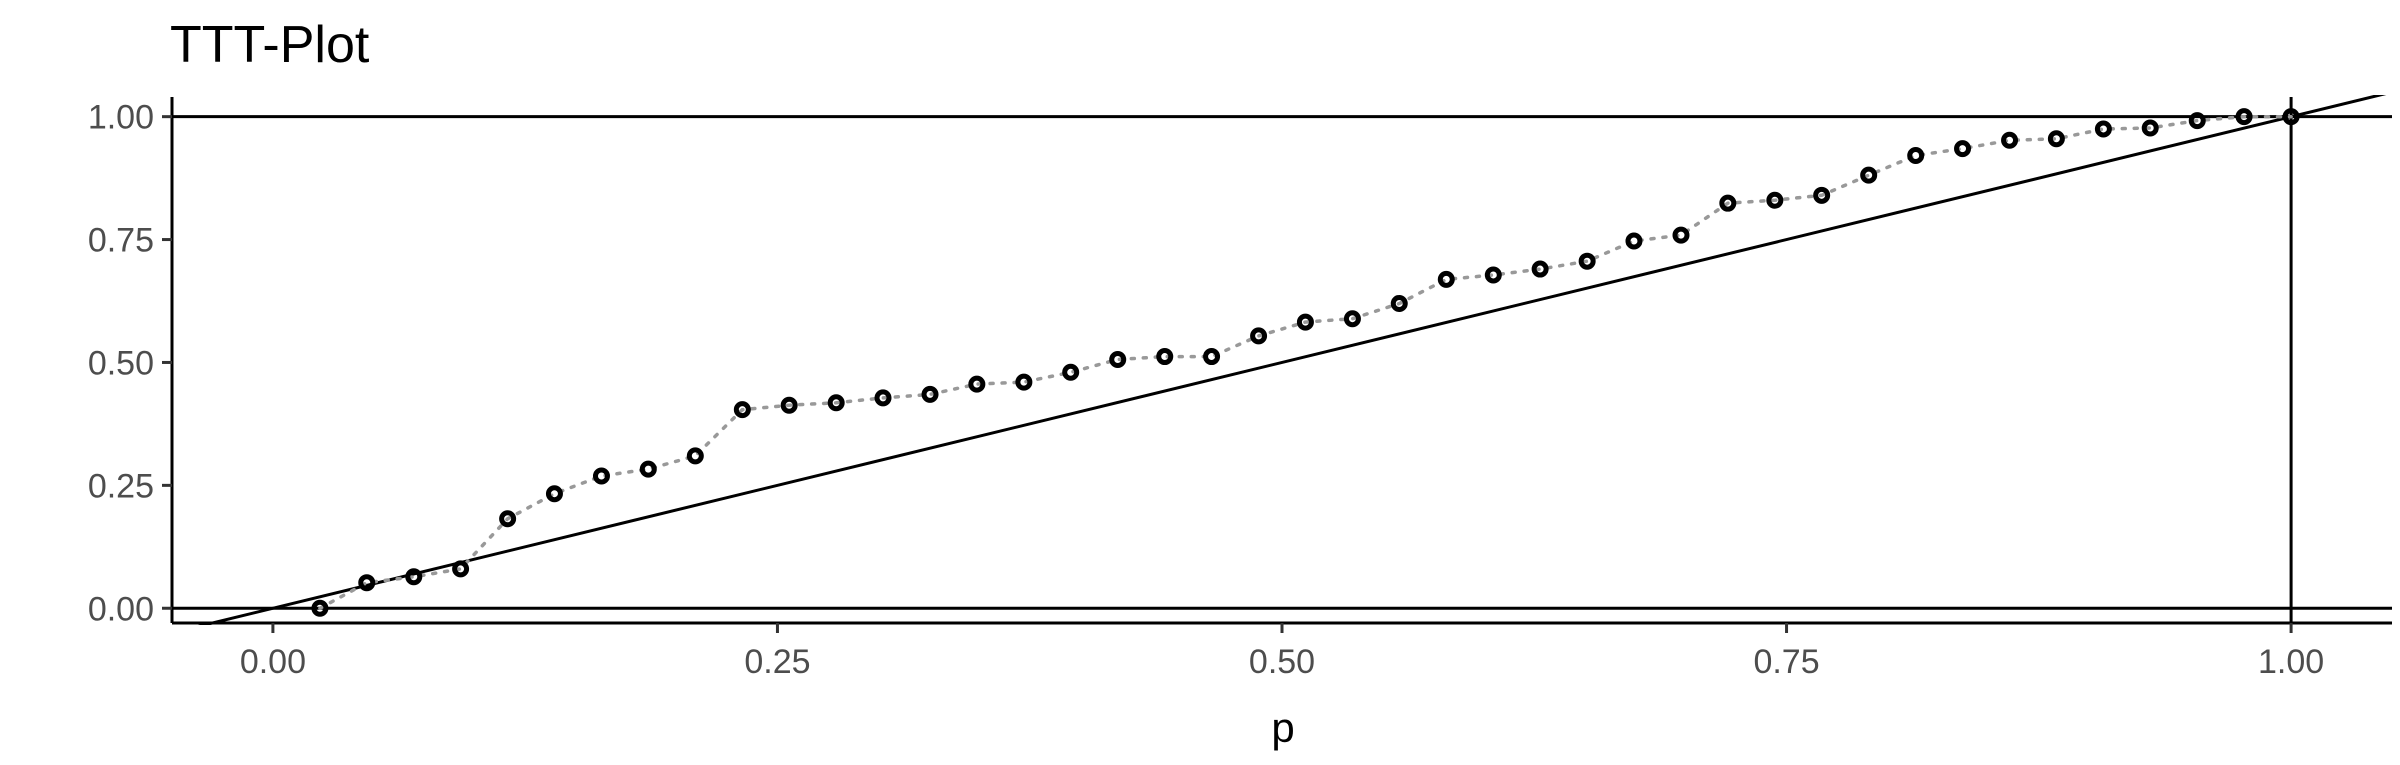 This screenshot has width=2400, height=765. Describe the element at coordinates (2291, 662) in the screenshot. I see `x-tick-label: 1.00` at that location.